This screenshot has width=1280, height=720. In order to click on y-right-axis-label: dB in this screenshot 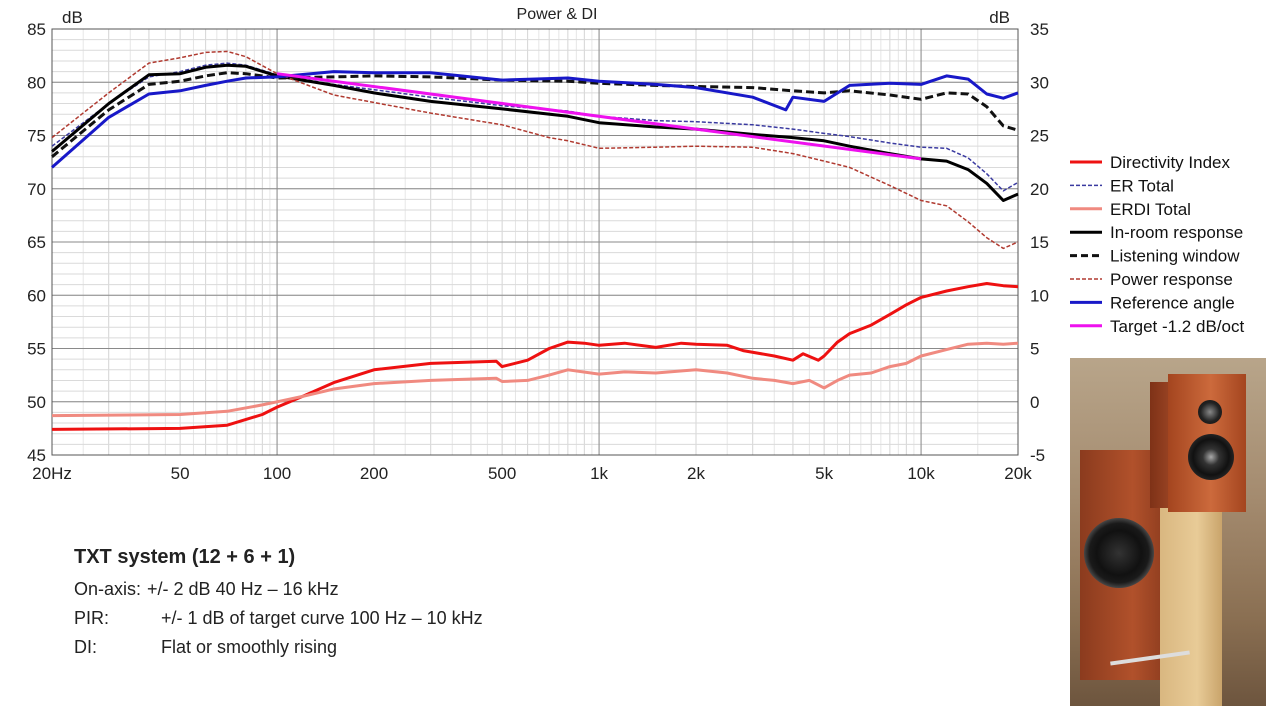, I will do `click(999, 17)`.